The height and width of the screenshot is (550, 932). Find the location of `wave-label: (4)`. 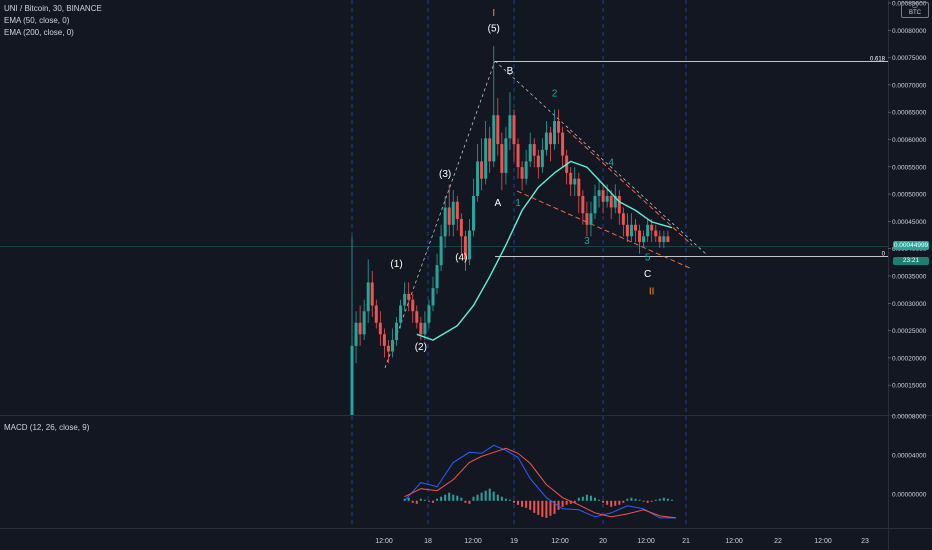

wave-label: (4) is located at coordinates (461, 258).